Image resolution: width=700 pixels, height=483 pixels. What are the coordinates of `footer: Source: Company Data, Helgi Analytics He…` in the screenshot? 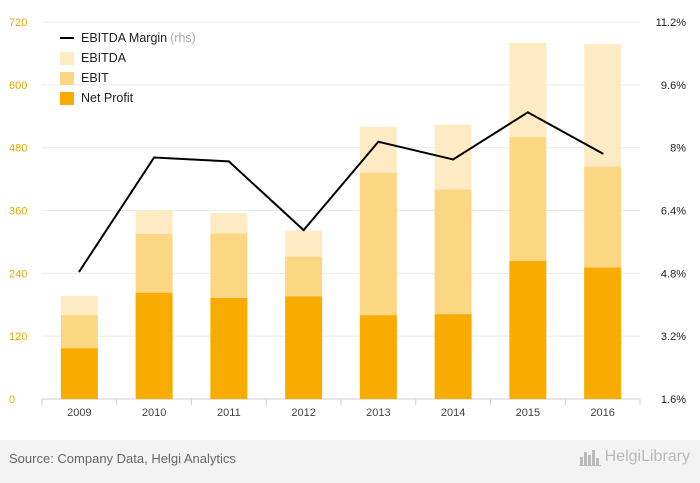 It's located at (350, 461).